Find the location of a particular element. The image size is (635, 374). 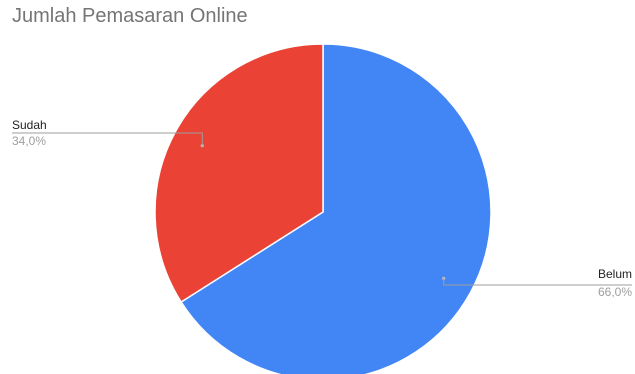

slice-percent-belum: 66,0% is located at coordinates (615, 292).